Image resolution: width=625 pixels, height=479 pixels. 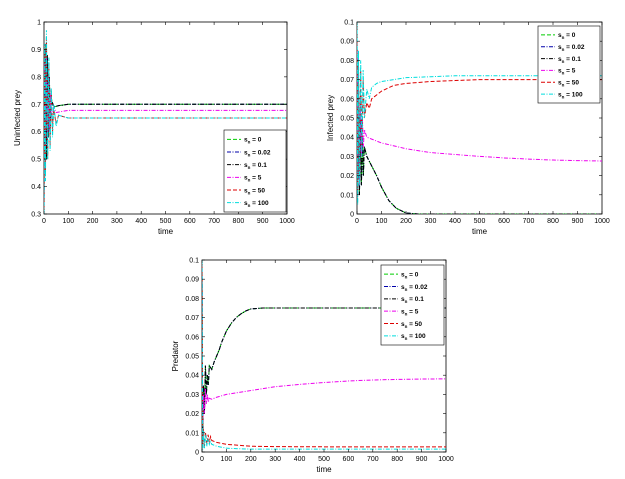 I want to click on y-tick-label: 0.6, so click(x=36, y=132).